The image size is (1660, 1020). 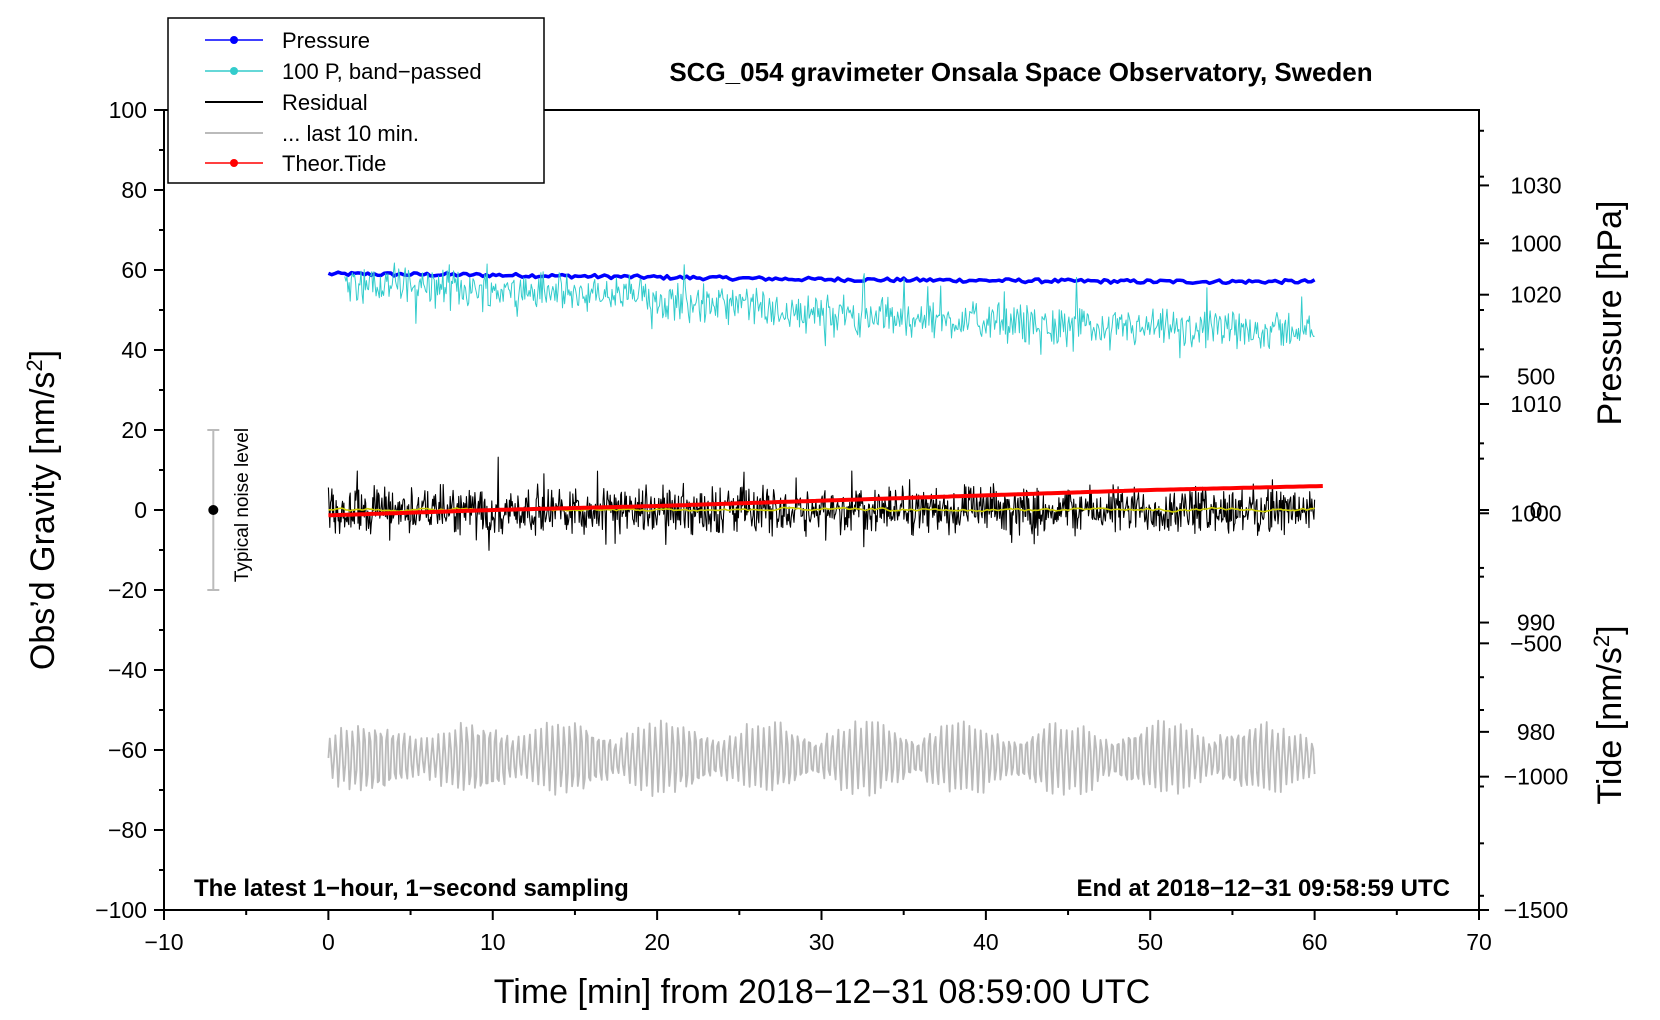 I want to click on y-tick-label: −40, so click(x=127, y=670).